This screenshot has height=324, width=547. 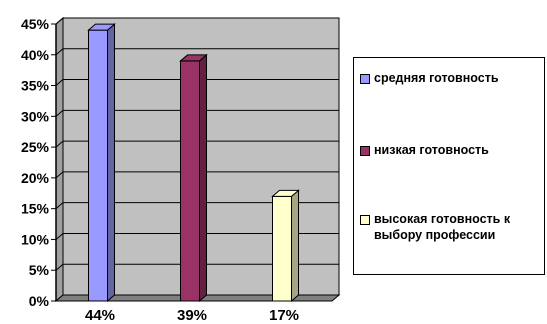 What do you see at coordinates (35, 178) in the screenshot?
I see `y-tick-label: 20%` at bounding box center [35, 178].